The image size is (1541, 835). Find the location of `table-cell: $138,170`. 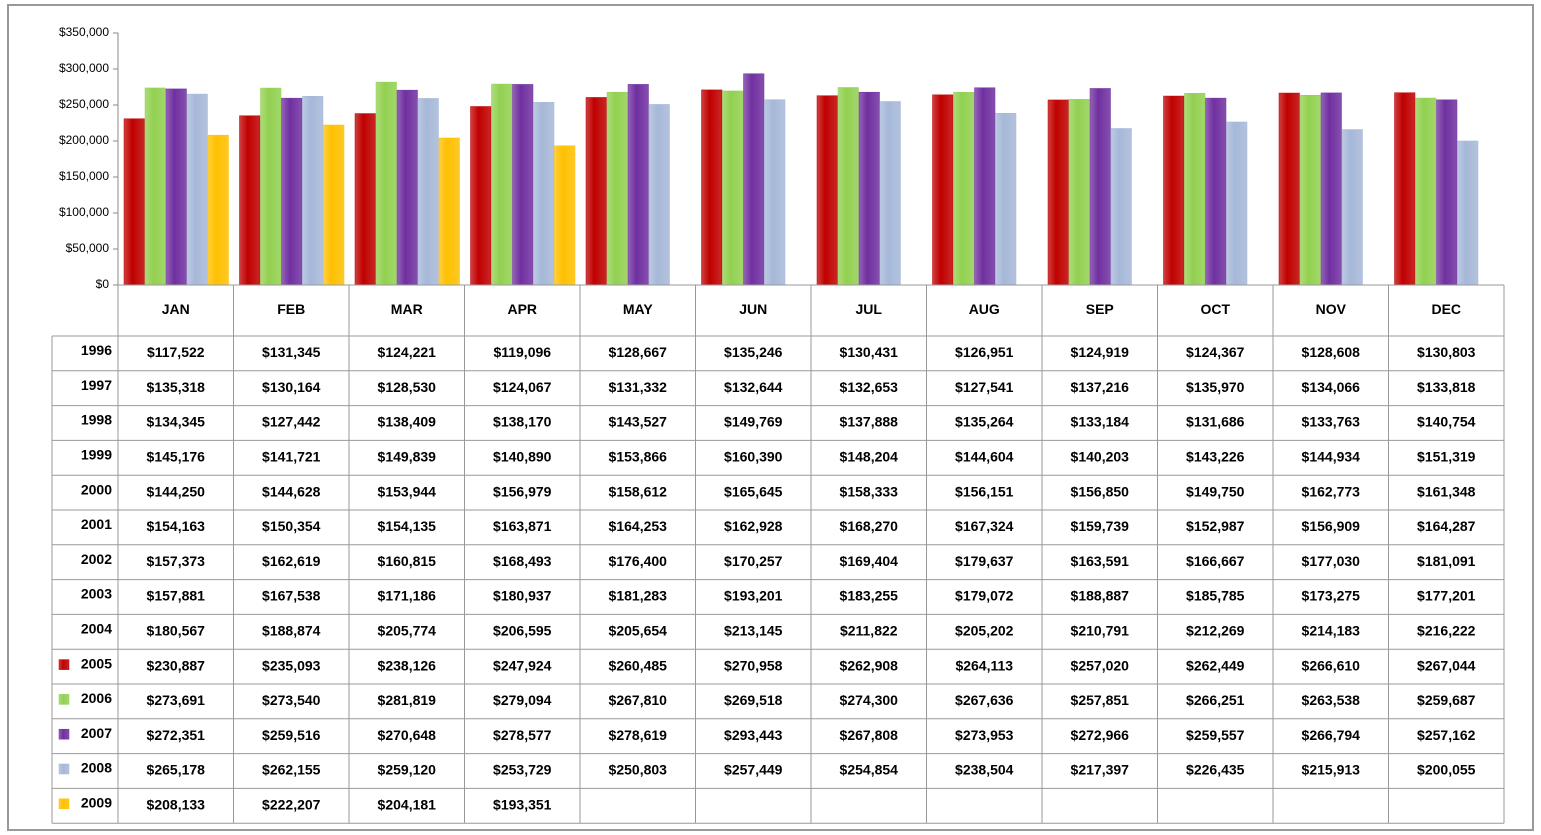

table-cell: $138,170 is located at coordinates (522, 422).